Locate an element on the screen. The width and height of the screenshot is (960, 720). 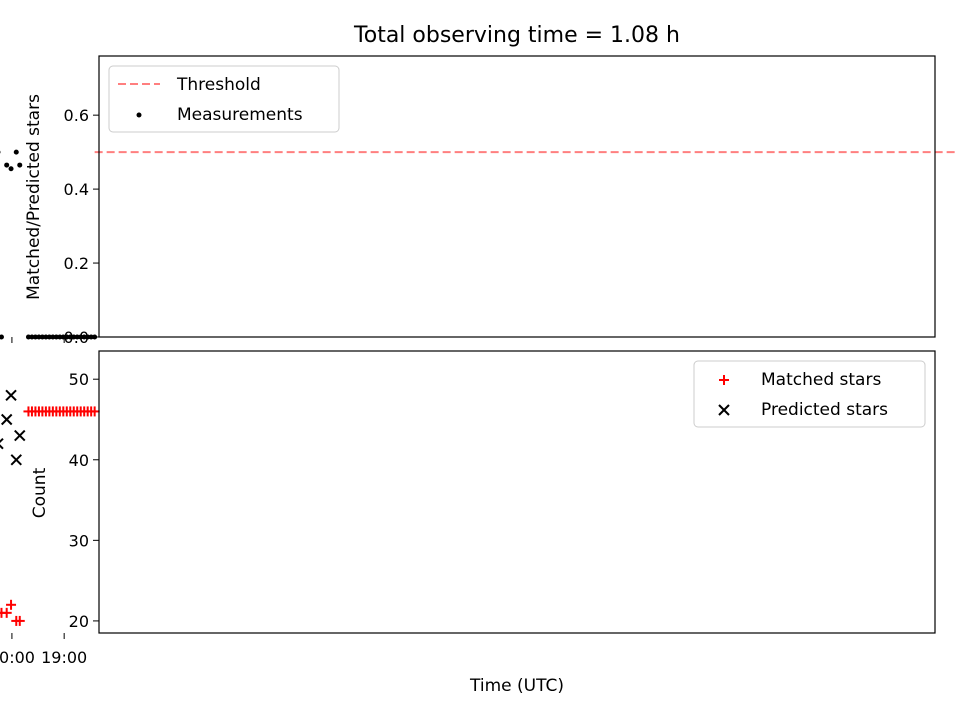
bottom-y-tick-label: 40 is located at coordinates (79, 460).